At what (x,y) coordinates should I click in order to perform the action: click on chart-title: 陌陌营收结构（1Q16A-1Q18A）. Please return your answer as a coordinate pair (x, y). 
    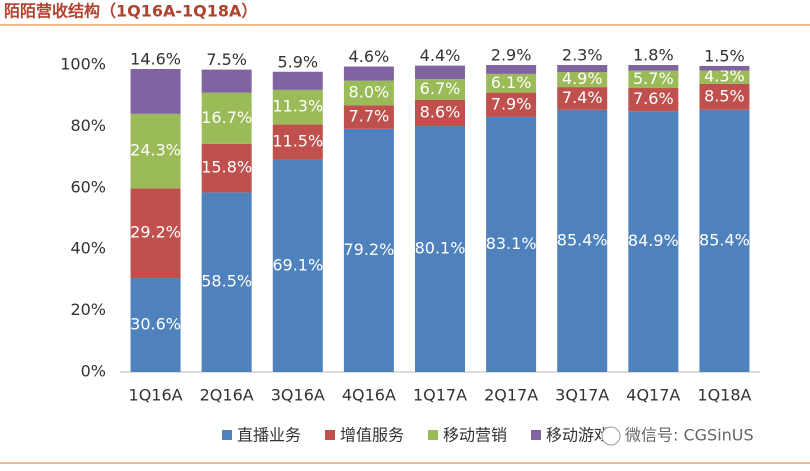
    Looking at the image, I should click on (130, 11).